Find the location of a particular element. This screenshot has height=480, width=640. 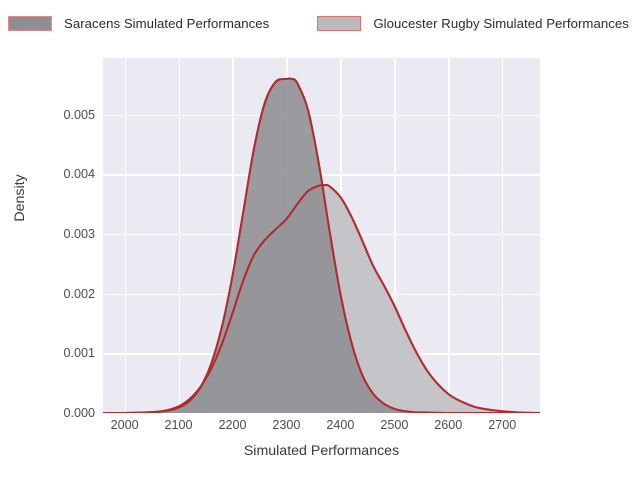

x-axis-label: Simulated Performances is located at coordinates (321, 451).